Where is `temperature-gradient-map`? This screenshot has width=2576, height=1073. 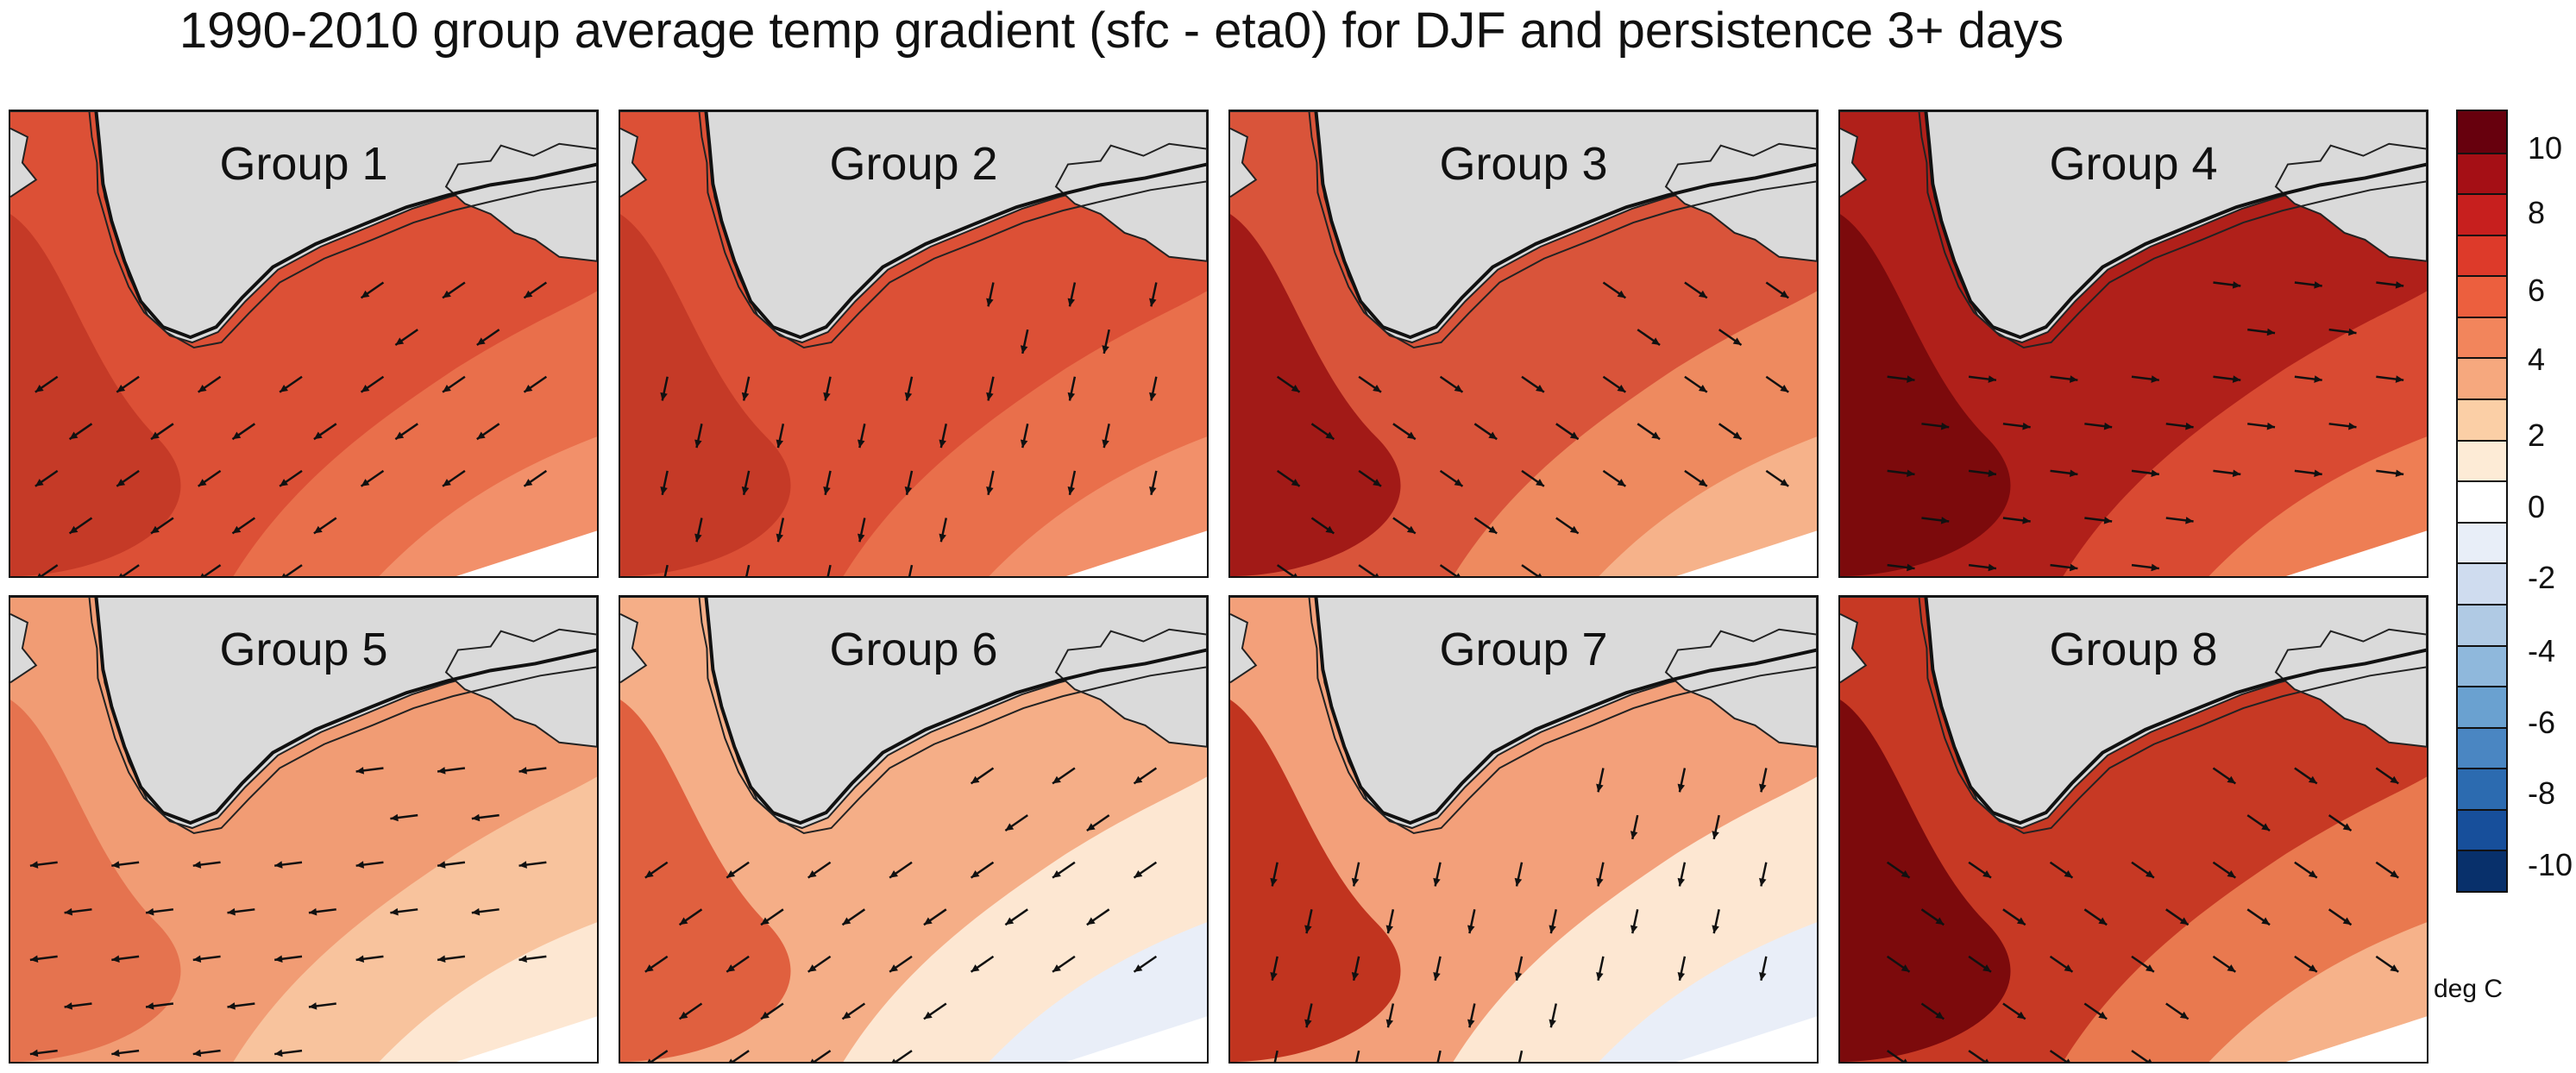
temperature-gradient-map is located at coordinates (303, 343).